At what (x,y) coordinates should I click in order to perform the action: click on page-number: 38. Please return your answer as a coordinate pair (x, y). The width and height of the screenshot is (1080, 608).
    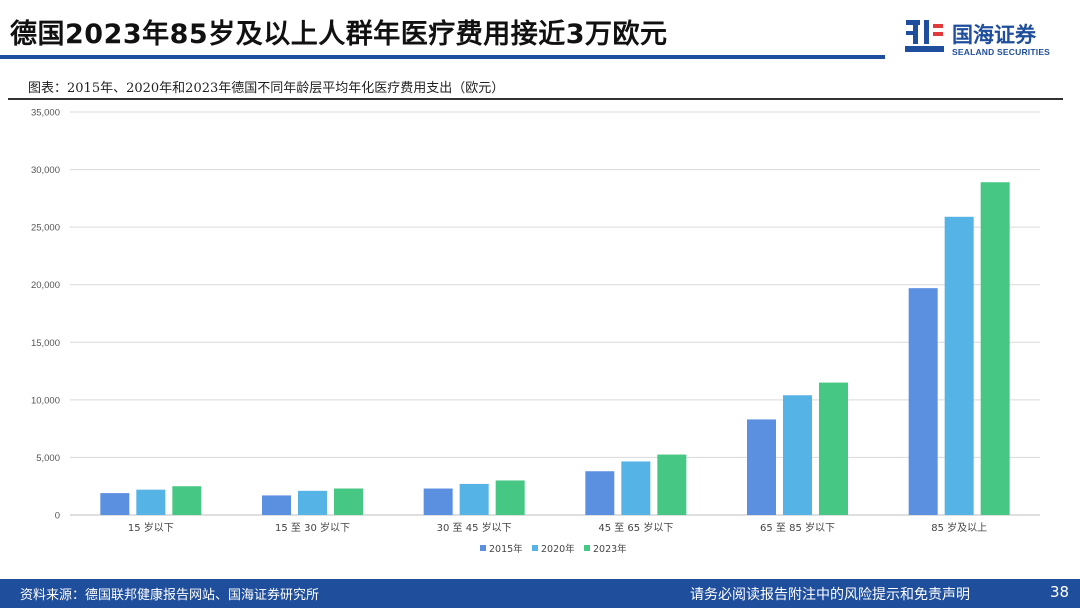
    Looking at the image, I should click on (1060, 592).